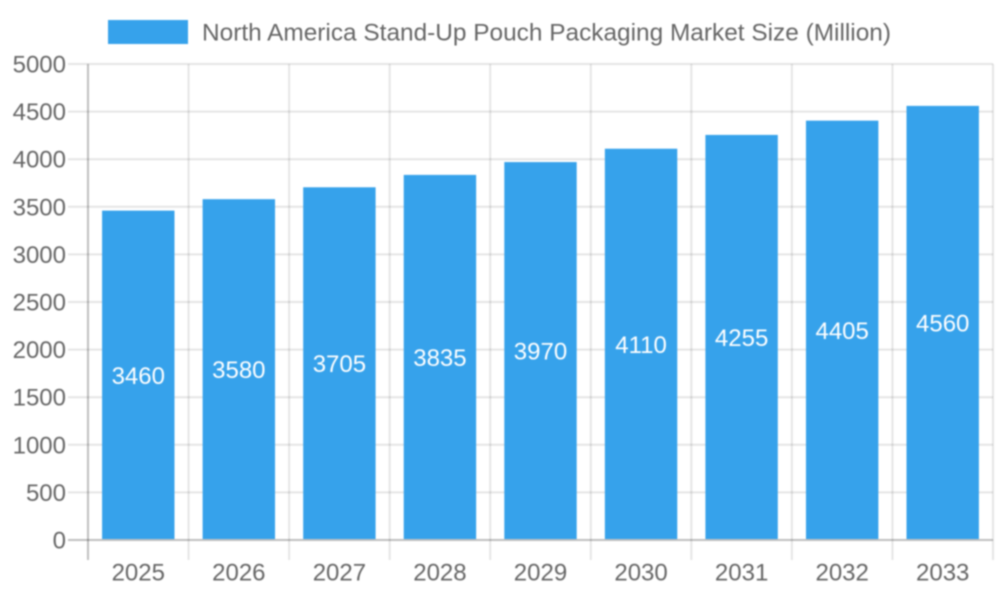 The height and width of the screenshot is (600, 1000). Describe the element at coordinates (339, 364) in the screenshot. I see `svg-text: 3705` at that location.